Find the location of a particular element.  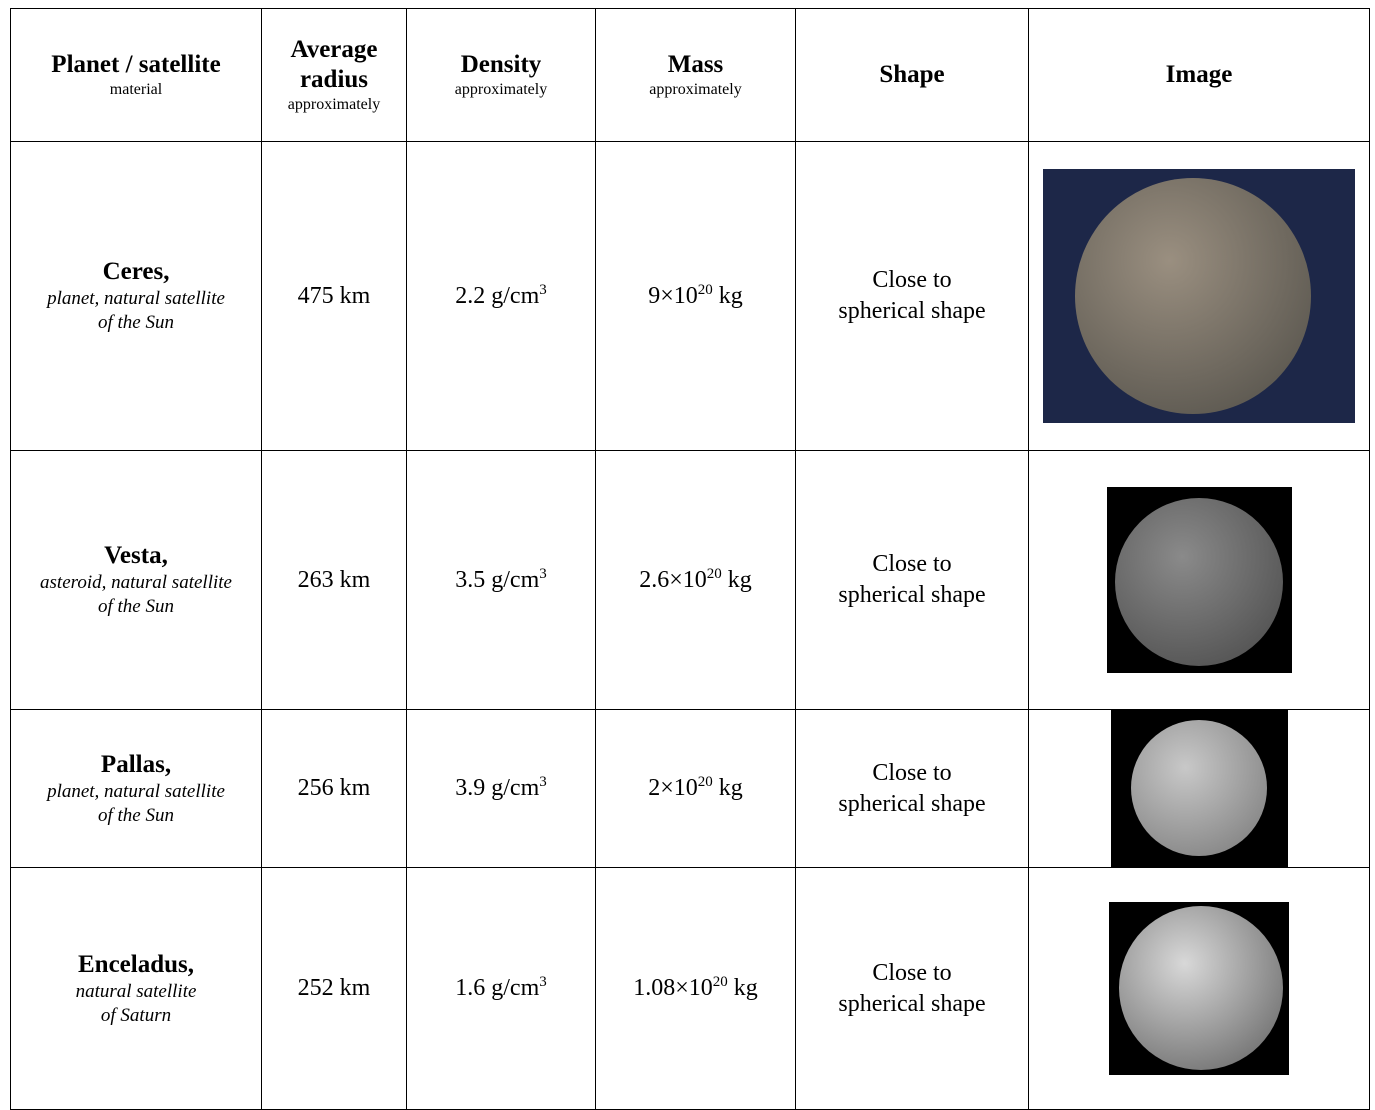

header-cell: Mass approximately is located at coordinates (695, 75).